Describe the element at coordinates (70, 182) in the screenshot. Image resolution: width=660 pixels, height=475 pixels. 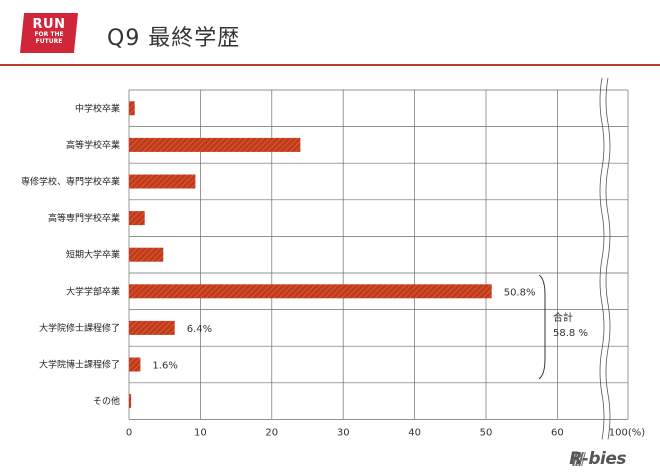
I see `category-label: 専修学校、専門学校卒業` at that location.